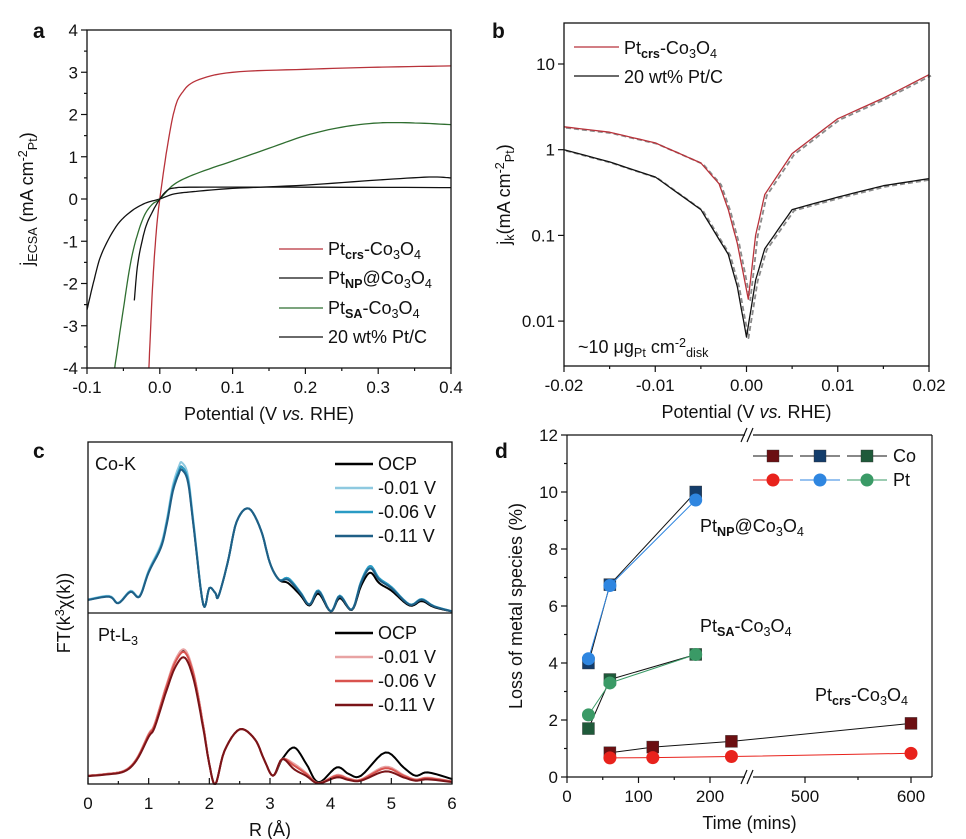  What do you see at coordinates (118, 636) in the screenshot?
I see `subpanel-title-c: Pt-L3` at bounding box center [118, 636].